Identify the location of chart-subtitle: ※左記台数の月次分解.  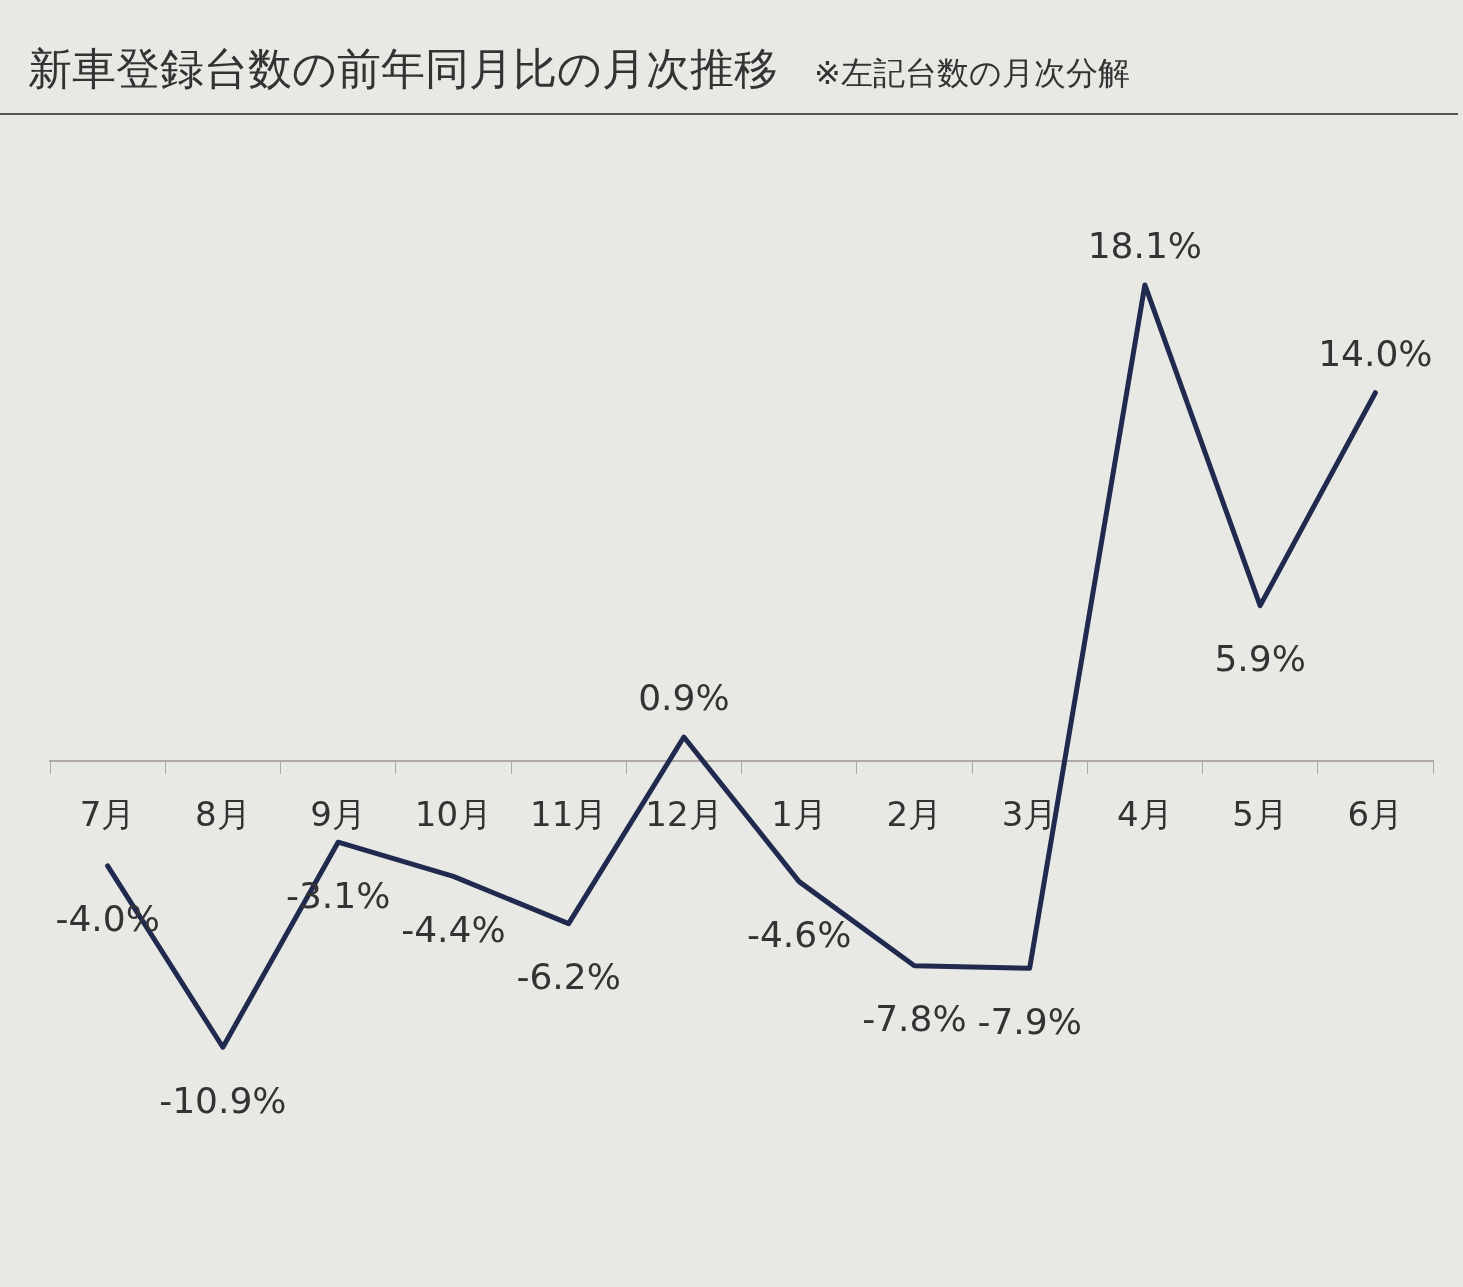
(972, 73).